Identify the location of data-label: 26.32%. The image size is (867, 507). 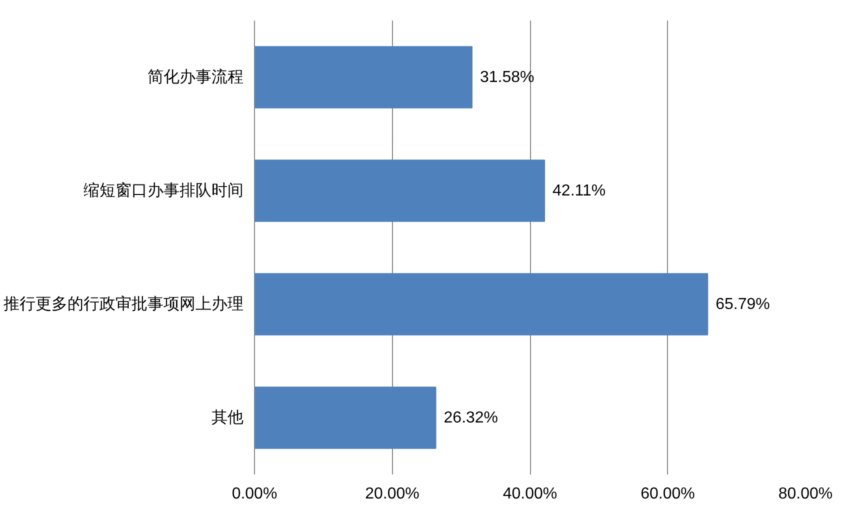
(471, 417).